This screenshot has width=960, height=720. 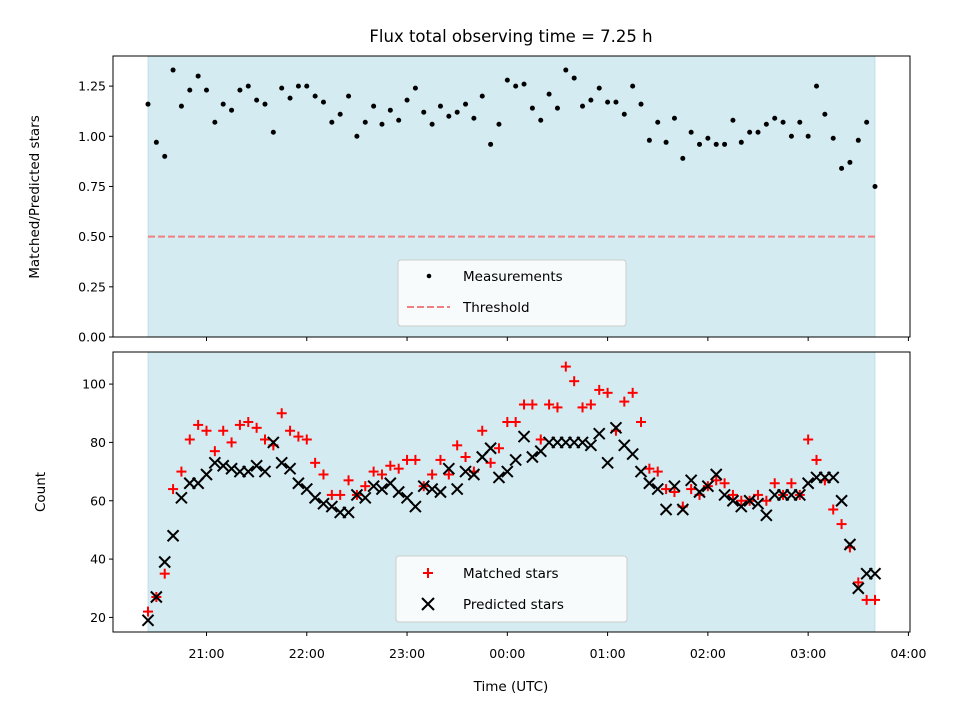 I want to click on top-legend-box, so click(x=512, y=293).